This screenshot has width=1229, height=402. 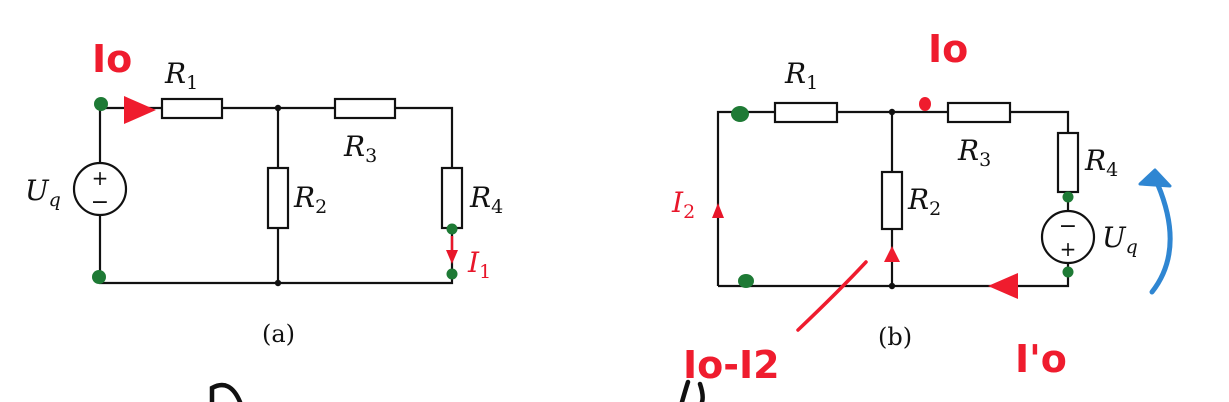 What do you see at coordinates (895, 337) in the screenshot?
I see `caption-b: (b)` at bounding box center [895, 337].